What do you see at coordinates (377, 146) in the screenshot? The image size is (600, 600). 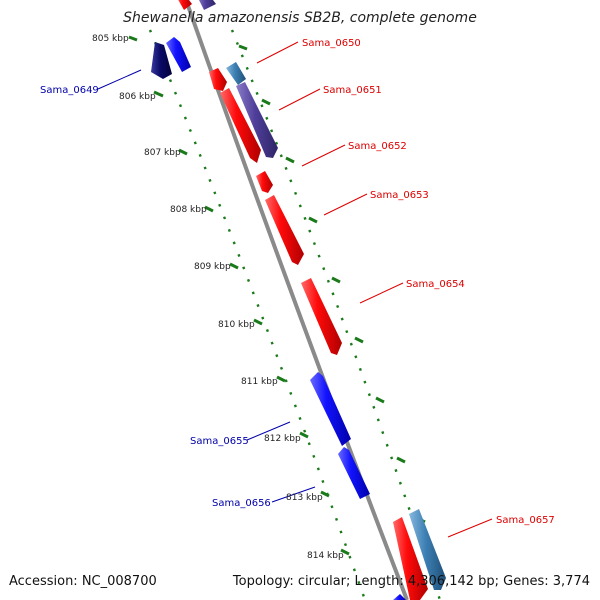 I see `gene-label-sama-0652: Sama_0652` at bounding box center [377, 146].